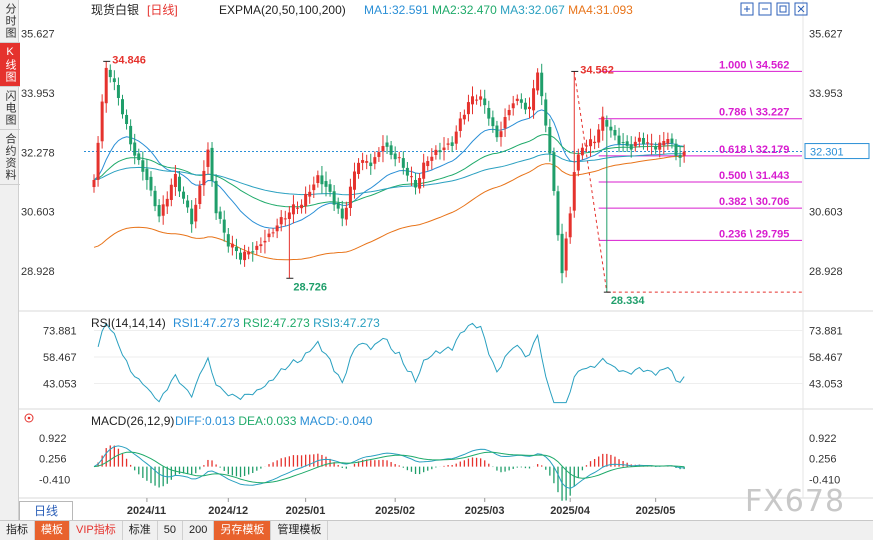 This screenshot has height=540, width=873. Describe the element at coordinates (345, 323) in the screenshot. I see `rsi-legend-item-2: RSI3:47.273` at that location.